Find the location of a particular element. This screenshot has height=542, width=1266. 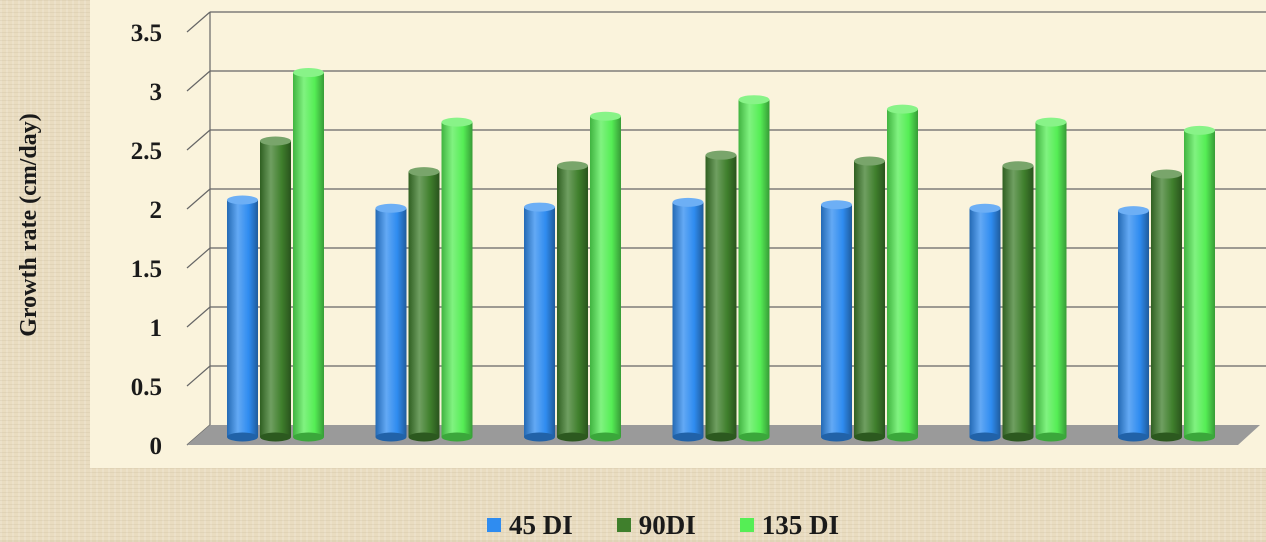

y-tick-label: 3 is located at coordinates (156, 92).